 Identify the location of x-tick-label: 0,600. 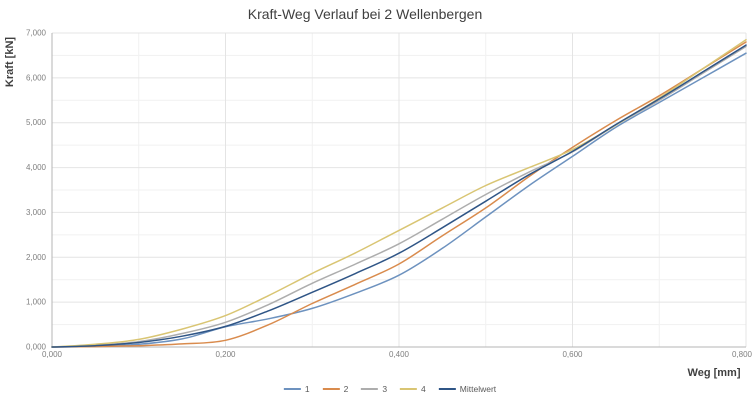
(572, 354).